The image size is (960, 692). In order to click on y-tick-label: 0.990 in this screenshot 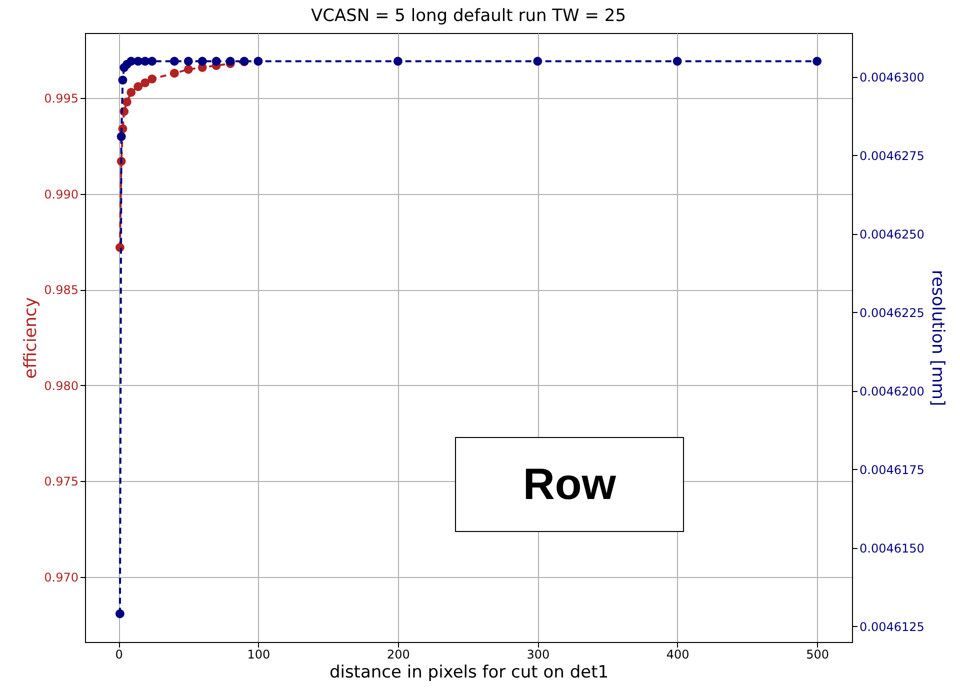, I will do `click(61, 194)`.